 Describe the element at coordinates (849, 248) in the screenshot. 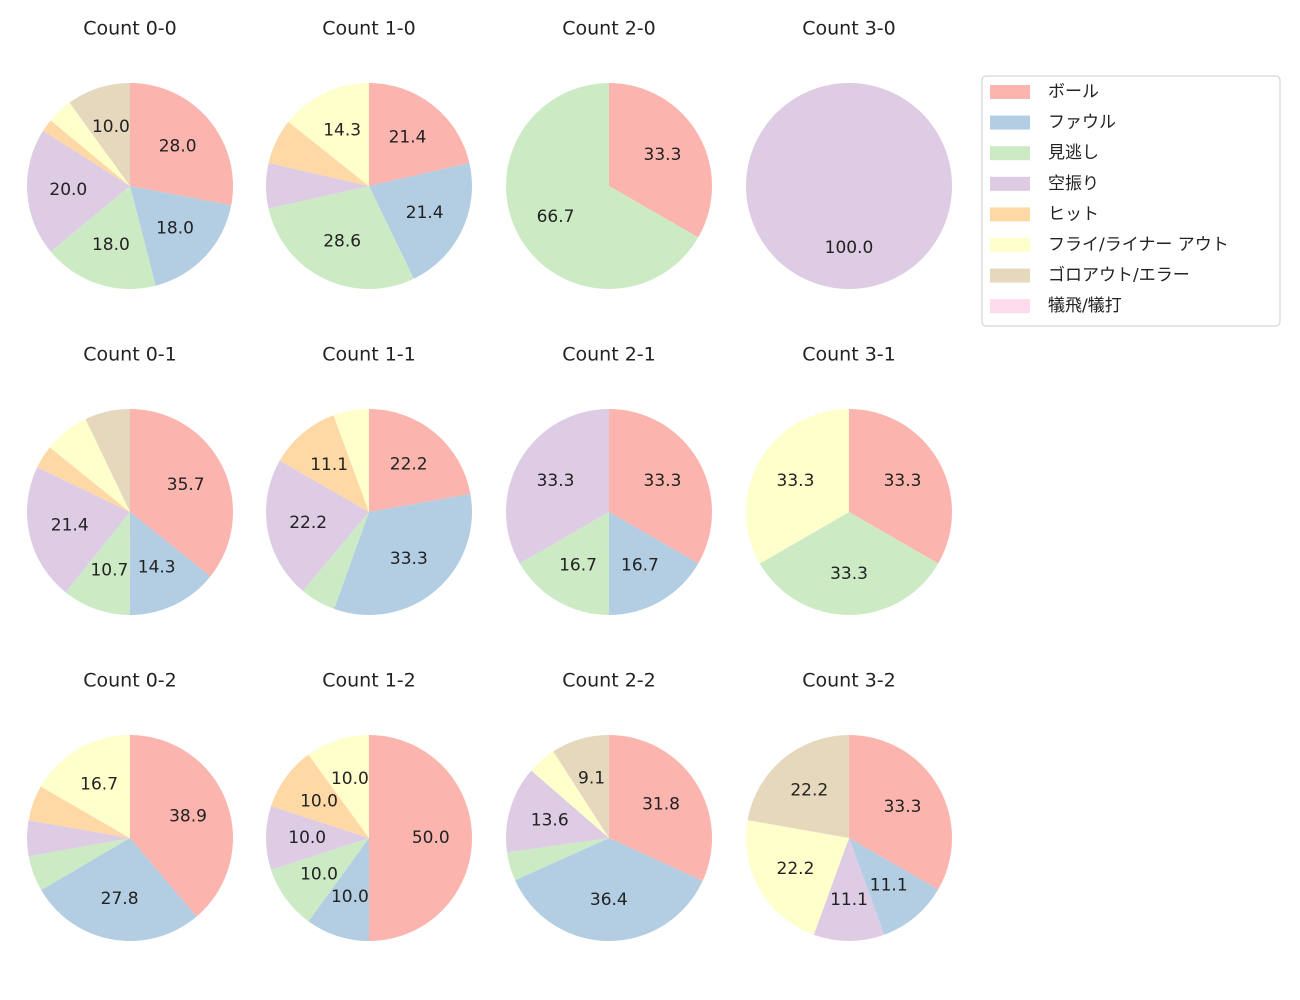

I see `data-label: 100.0` at that location.